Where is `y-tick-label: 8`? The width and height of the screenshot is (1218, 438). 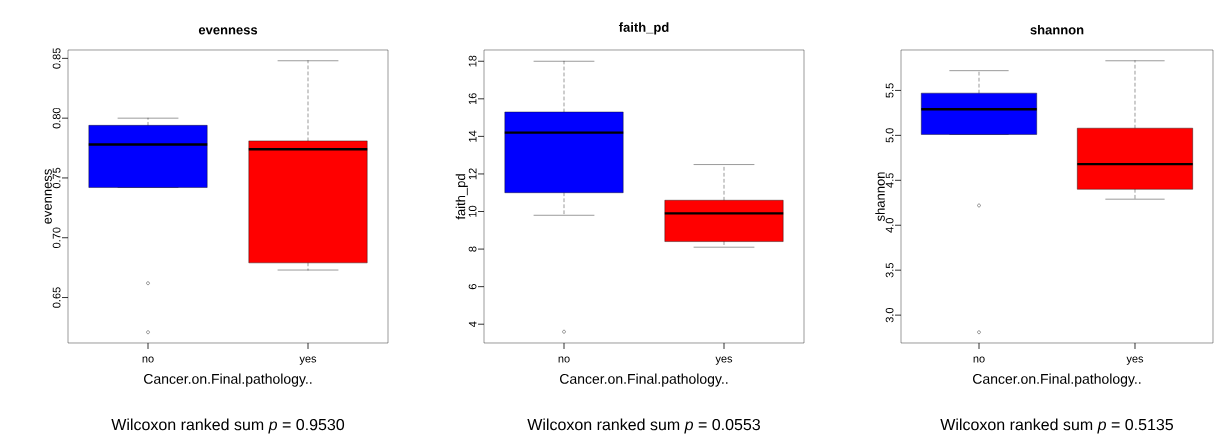
y-tick-label: 8 is located at coordinates (472, 249).